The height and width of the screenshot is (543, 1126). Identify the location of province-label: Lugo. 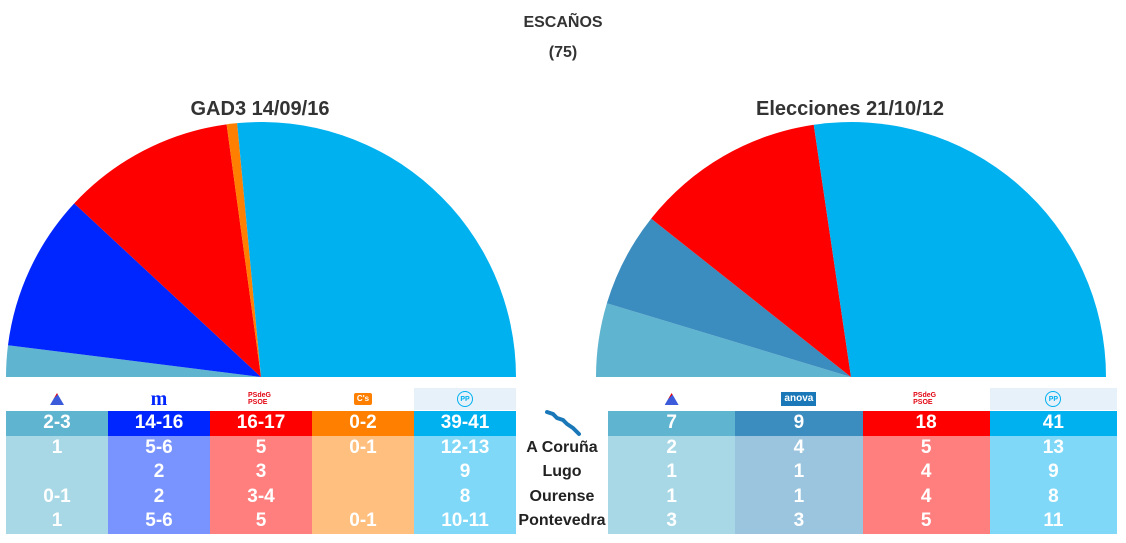
(562, 471).